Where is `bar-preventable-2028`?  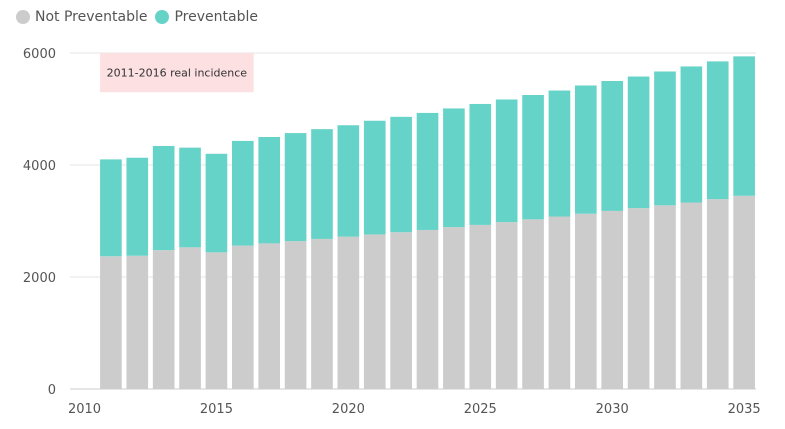
bar-preventable-2028 is located at coordinates (559, 153).